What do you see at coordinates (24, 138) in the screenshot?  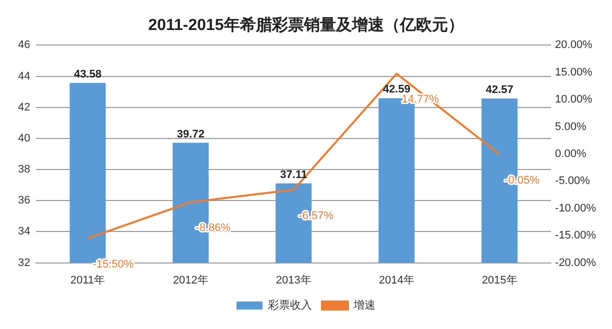 I see `y-tick-label: 40` at bounding box center [24, 138].